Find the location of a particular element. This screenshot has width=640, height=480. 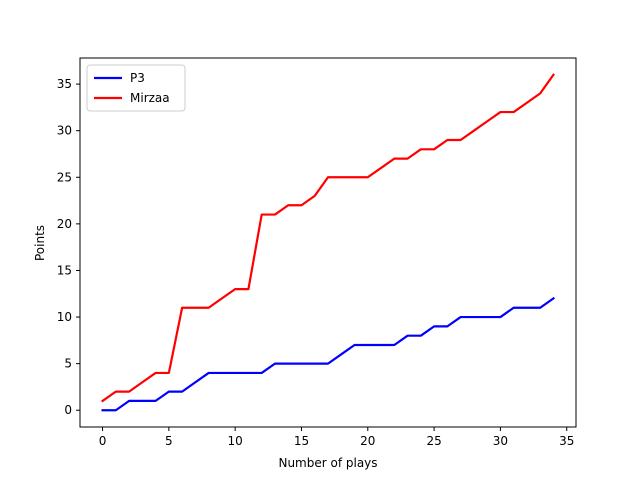

x-axis-label: Number of plays is located at coordinates (327, 463).